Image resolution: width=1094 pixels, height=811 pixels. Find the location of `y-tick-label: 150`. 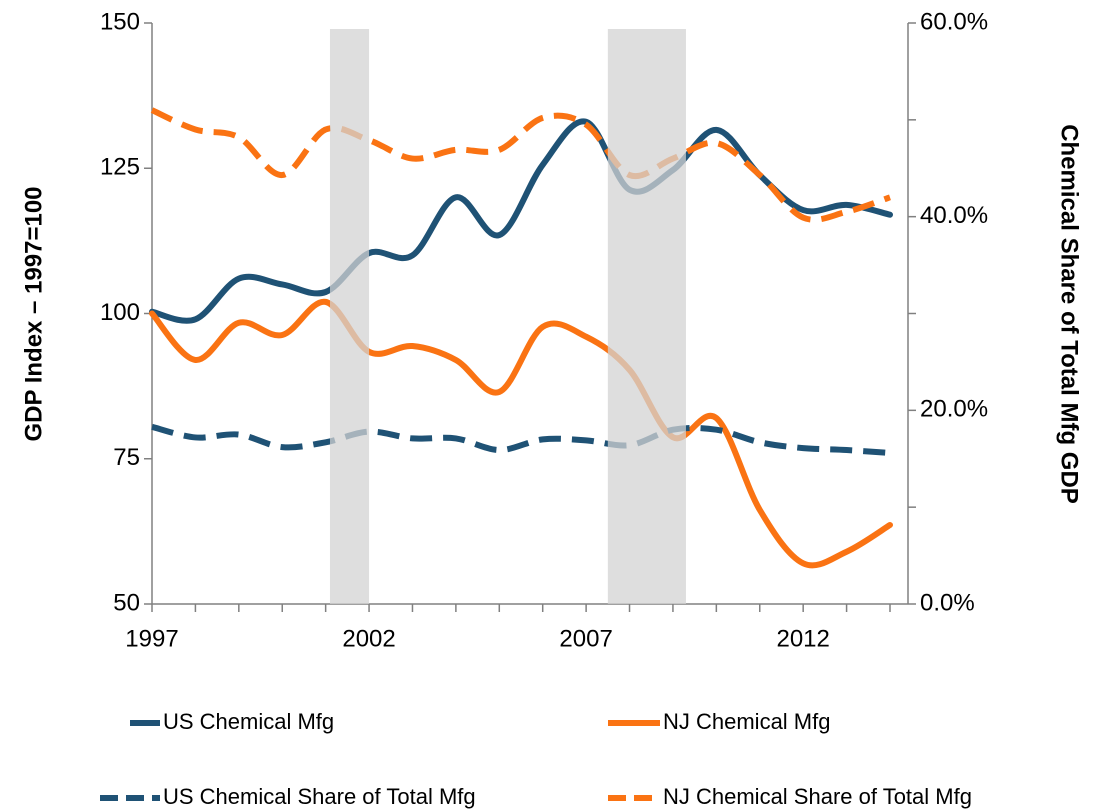

y-tick-label: 150 is located at coordinates (120, 21).